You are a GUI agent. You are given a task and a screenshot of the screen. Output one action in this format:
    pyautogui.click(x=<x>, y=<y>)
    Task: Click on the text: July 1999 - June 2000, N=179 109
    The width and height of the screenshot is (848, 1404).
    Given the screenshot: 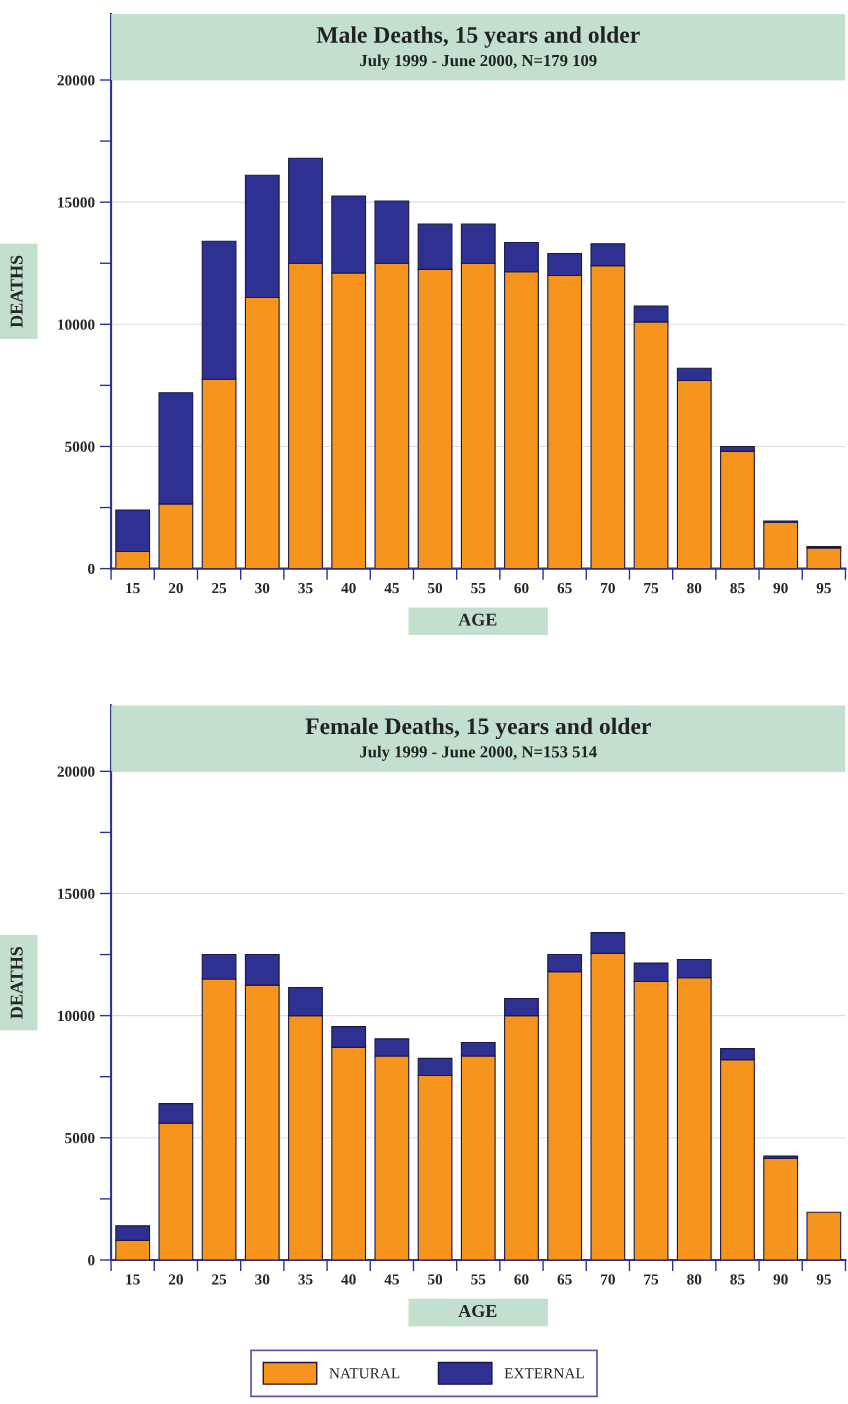 What is the action you would take?
    pyautogui.click(x=478, y=62)
    